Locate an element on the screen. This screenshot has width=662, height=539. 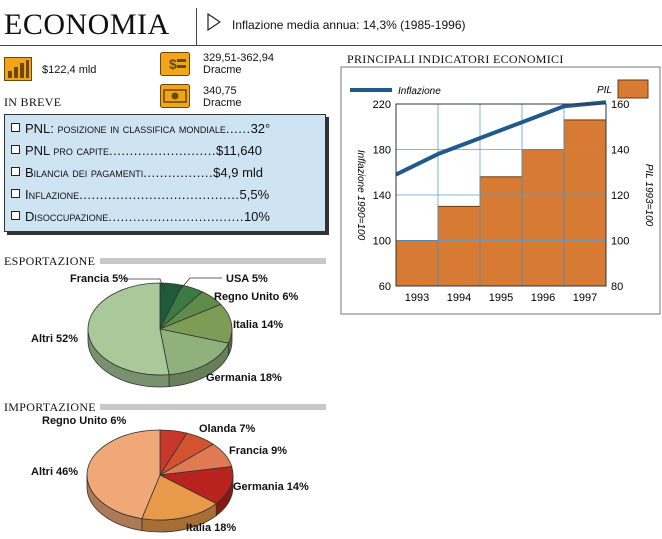
export-label-altri: Altri 52% is located at coordinates (55, 339).